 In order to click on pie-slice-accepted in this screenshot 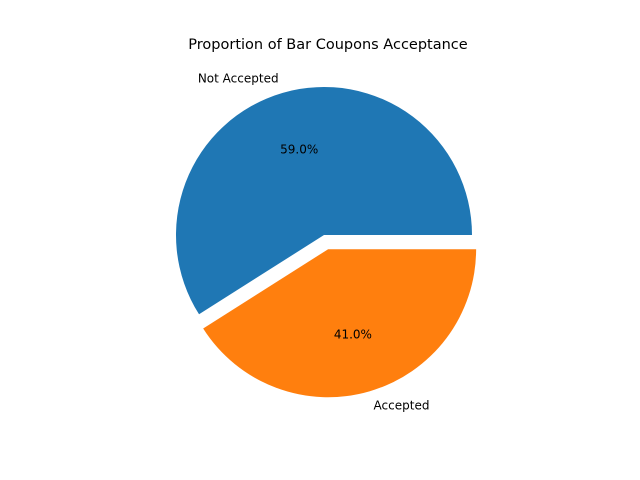, I will do `click(340, 323)`.